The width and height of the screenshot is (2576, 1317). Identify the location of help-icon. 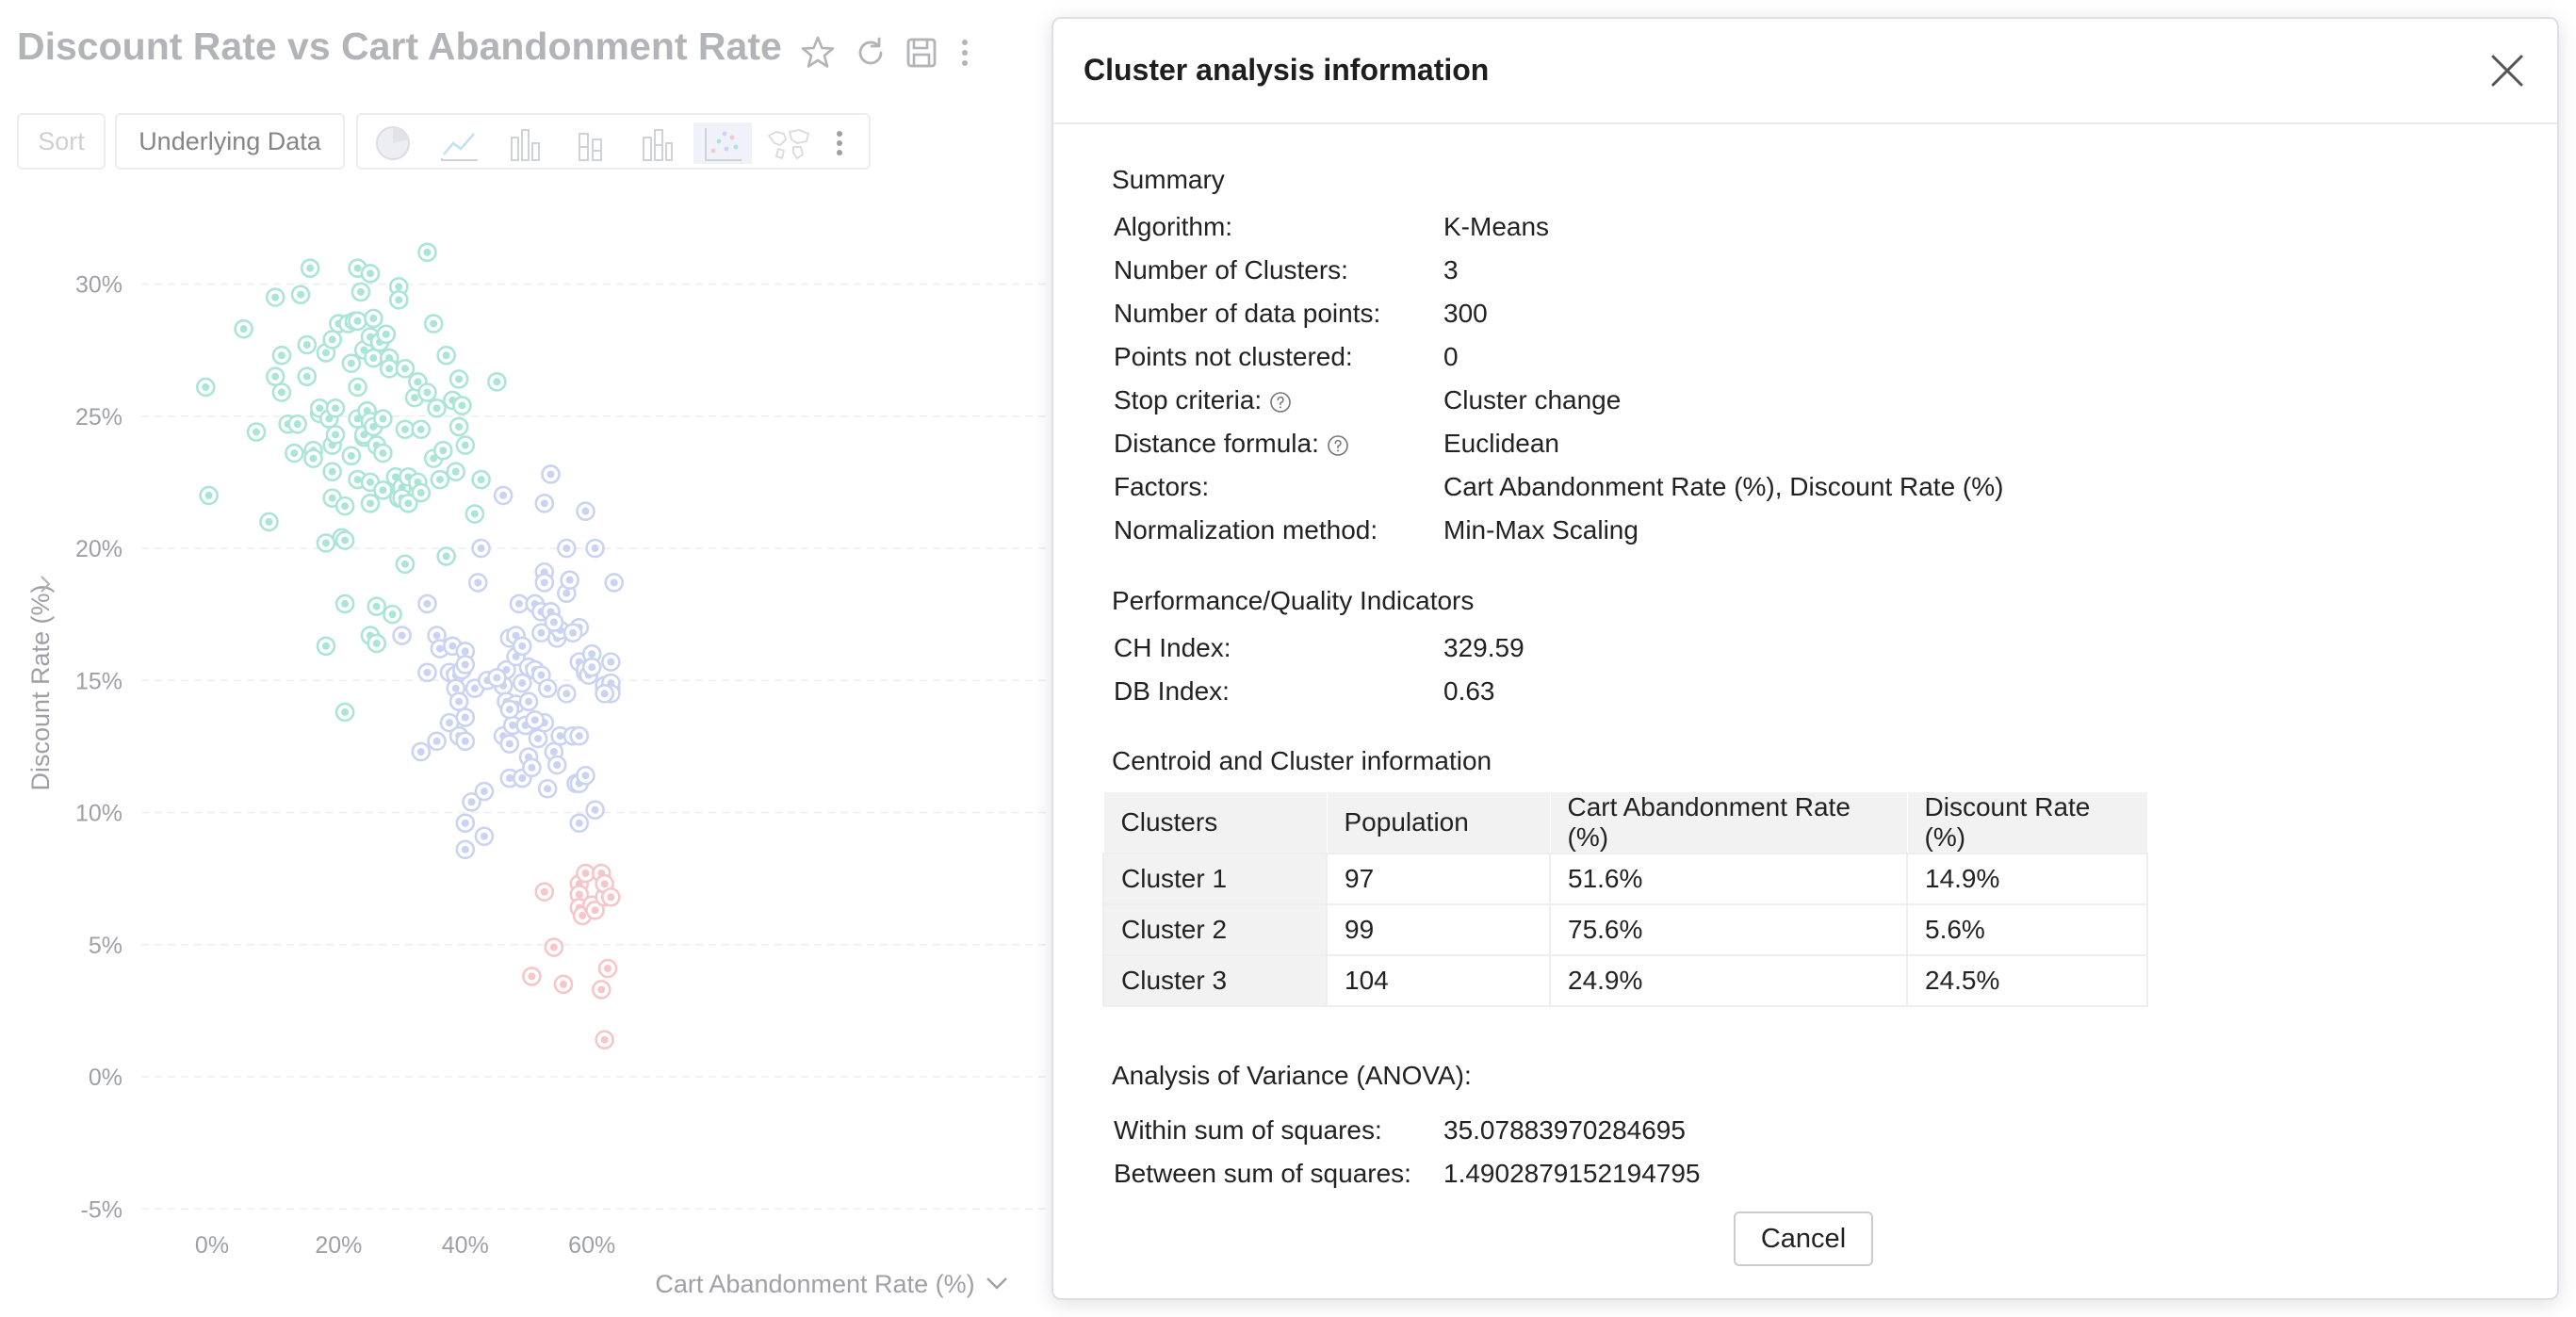
(1280, 403).